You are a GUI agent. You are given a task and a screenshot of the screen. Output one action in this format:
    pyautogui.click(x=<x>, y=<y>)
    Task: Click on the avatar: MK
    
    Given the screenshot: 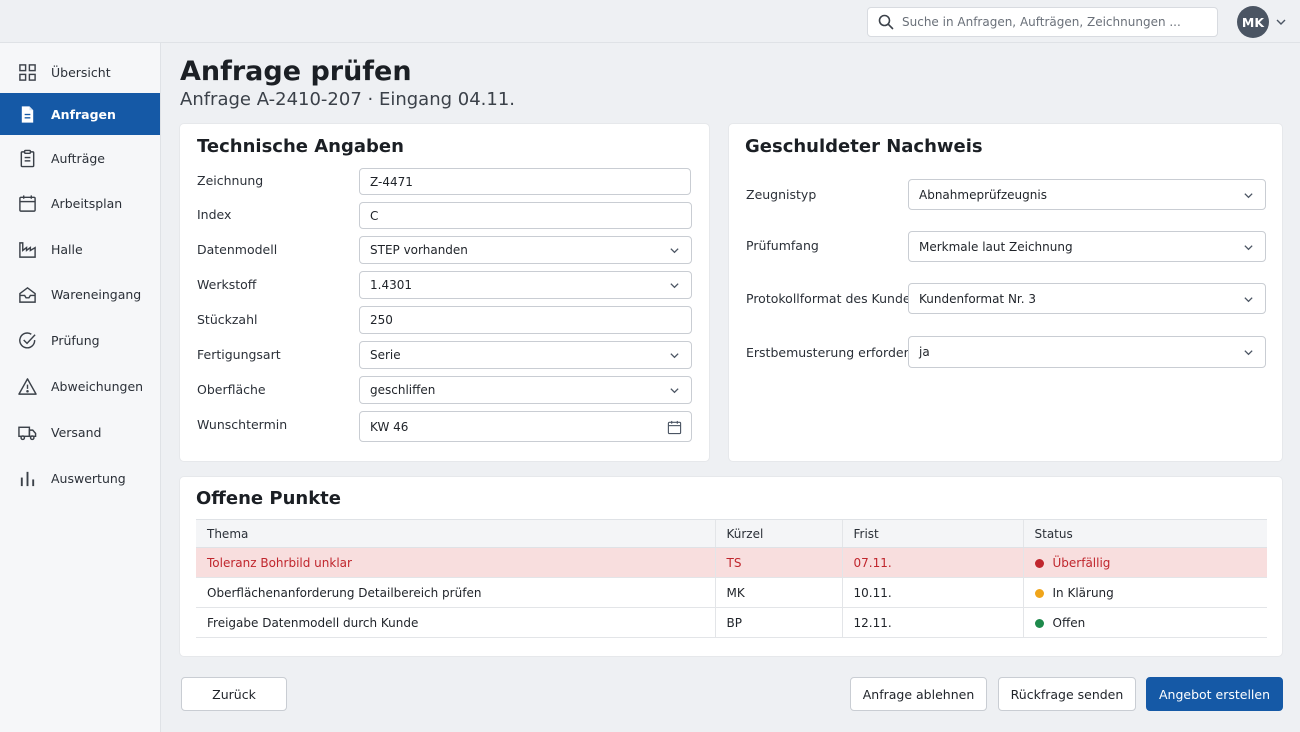 What is the action you would take?
    pyautogui.click(x=1253, y=22)
    